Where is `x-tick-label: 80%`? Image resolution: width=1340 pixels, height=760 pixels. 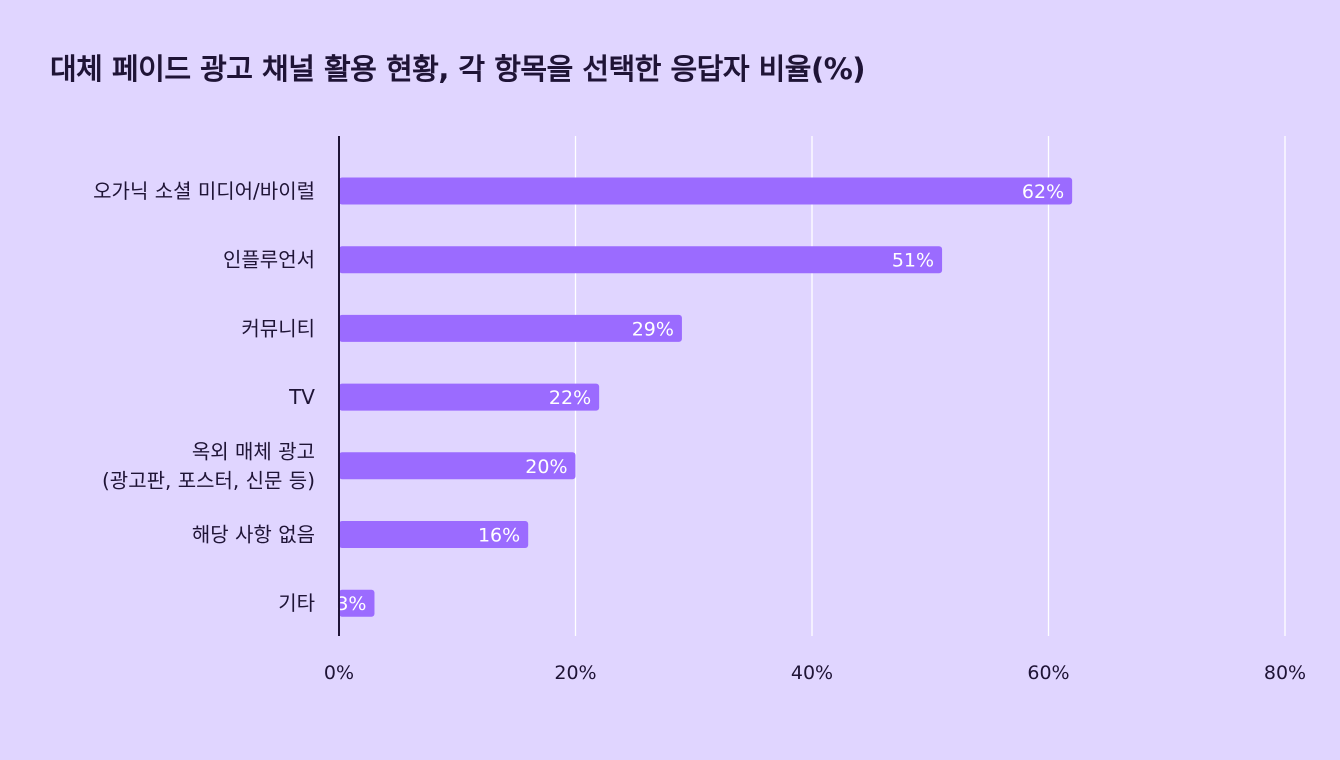
x-tick-label: 80% is located at coordinates (1285, 673).